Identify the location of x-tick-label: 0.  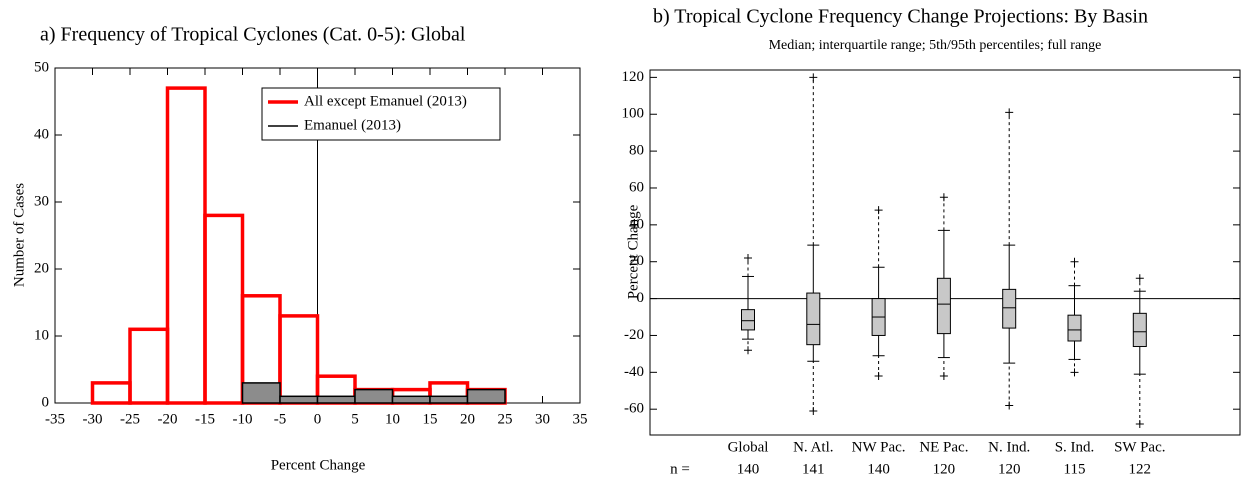
(318, 419).